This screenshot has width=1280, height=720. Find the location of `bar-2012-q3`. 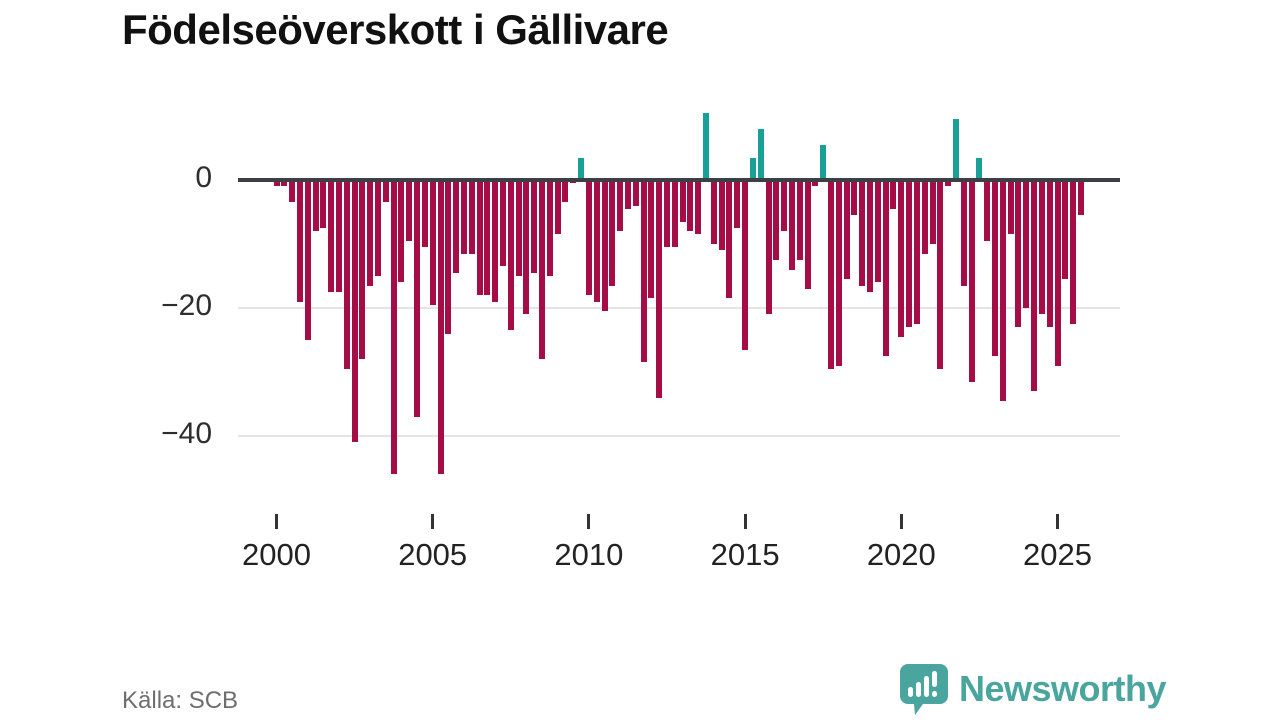

bar-2012-q3 is located at coordinates (667, 214).